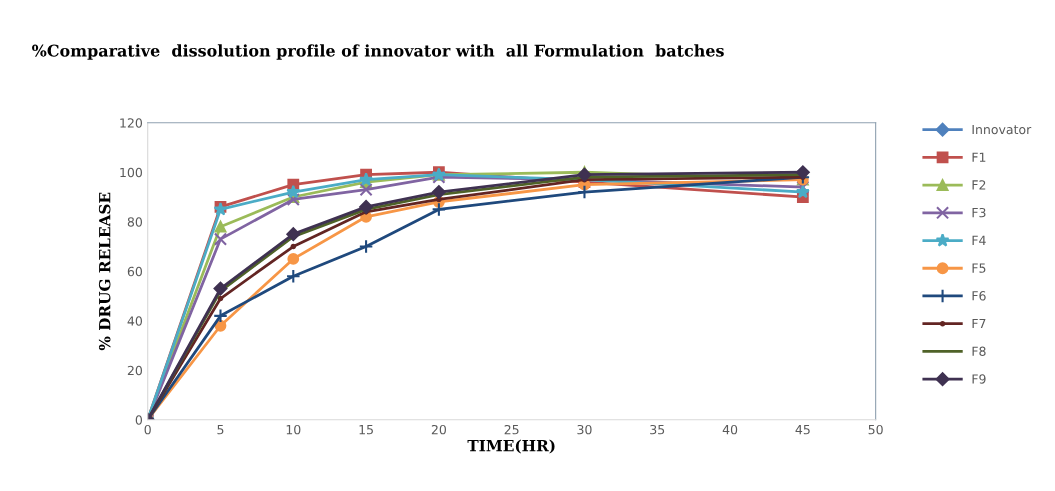 Image resolution: width=1055 pixels, height=491 pixels. What do you see at coordinates (104, 271) in the screenshot?
I see `y-axis-title: % DRUG RELEASE` at bounding box center [104, 271].